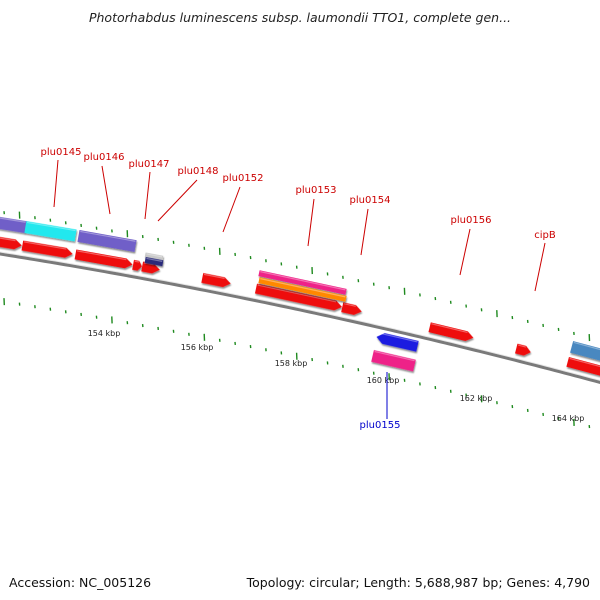 The image size is (600, 600). I want to click on tick-label: 160 kbp, so click(383, 380).